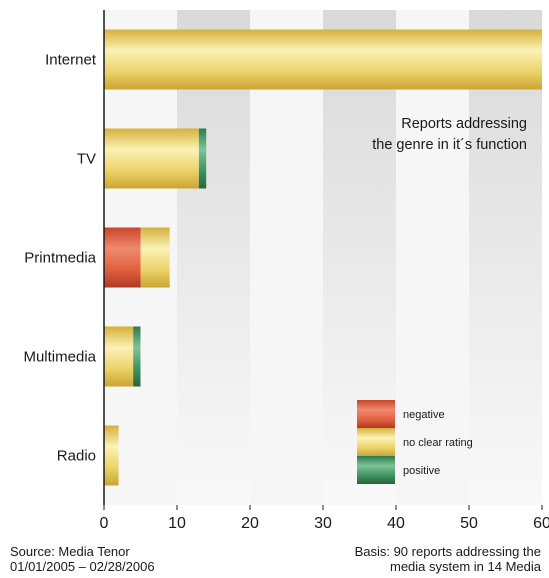 The height and width of the screenshot is (578, 549). Describe the element at coordinates (177, 523) in the screenshot. I see `x-tick-label: 10` at that location.